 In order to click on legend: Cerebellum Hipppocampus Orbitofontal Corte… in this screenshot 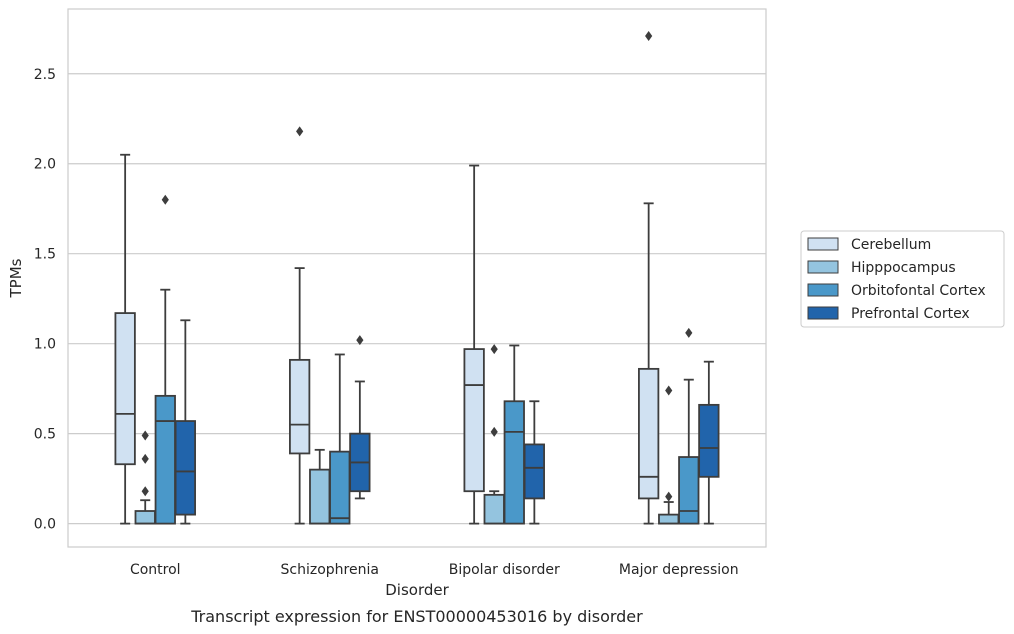, I will do `click(902, 279)`.